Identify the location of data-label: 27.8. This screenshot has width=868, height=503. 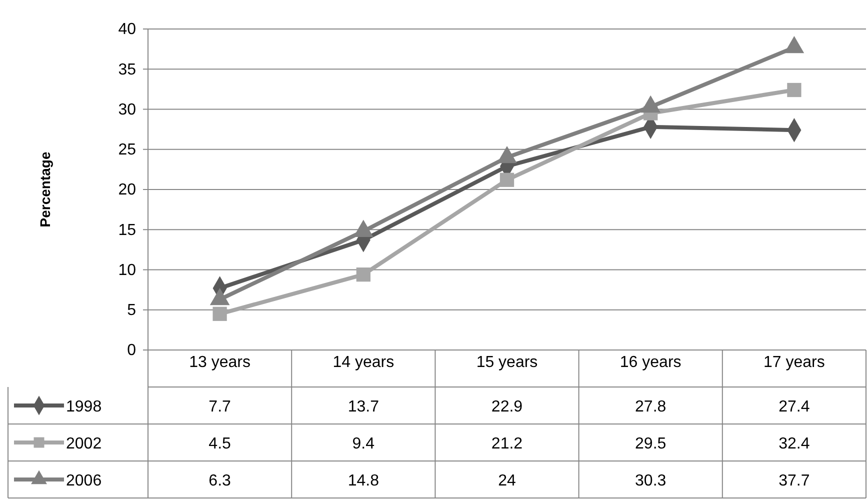
(650, 407).